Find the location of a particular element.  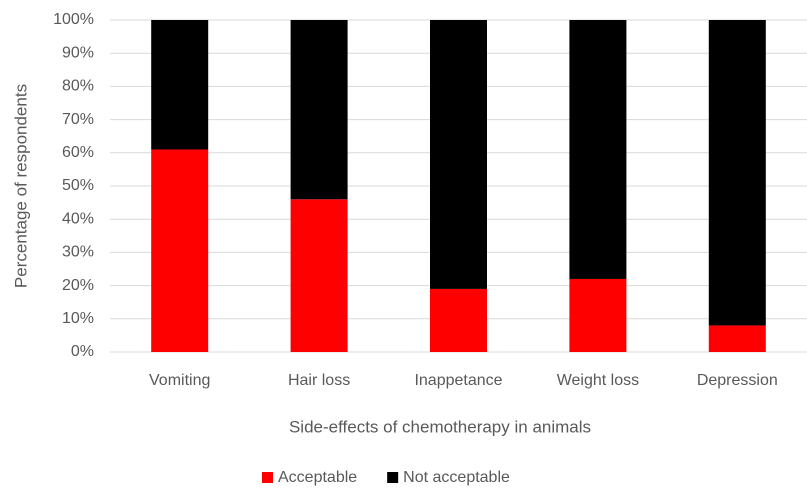

x-tick-label: Hair loss is located at coordinates (319, 380).